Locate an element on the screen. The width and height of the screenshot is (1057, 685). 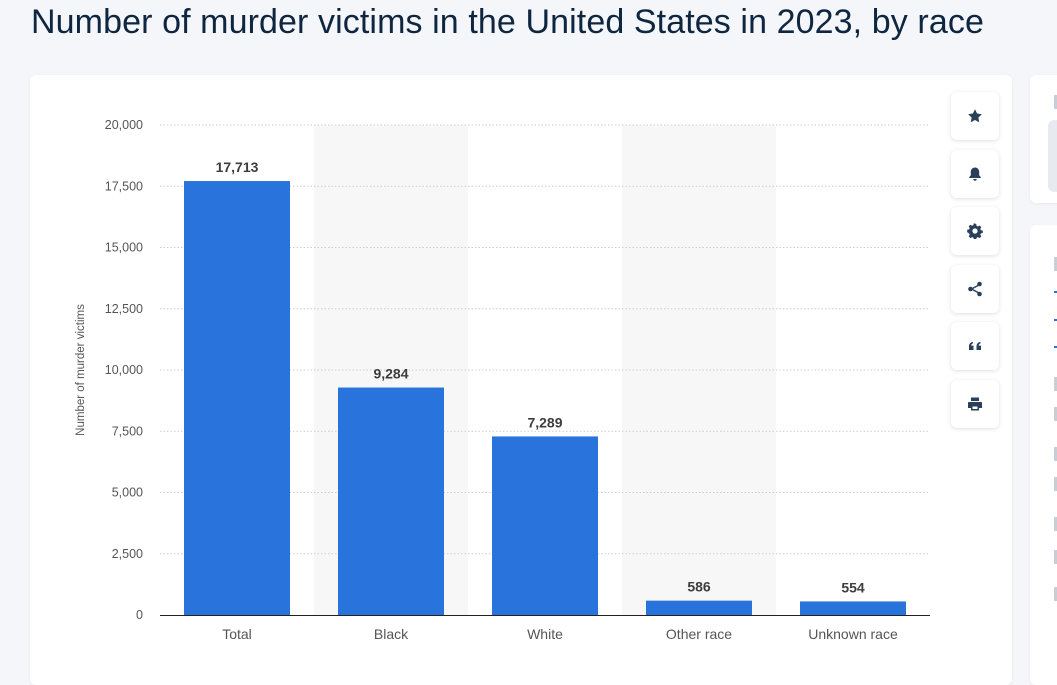
x-tick-label: Total is located at coordinates (237, 634).